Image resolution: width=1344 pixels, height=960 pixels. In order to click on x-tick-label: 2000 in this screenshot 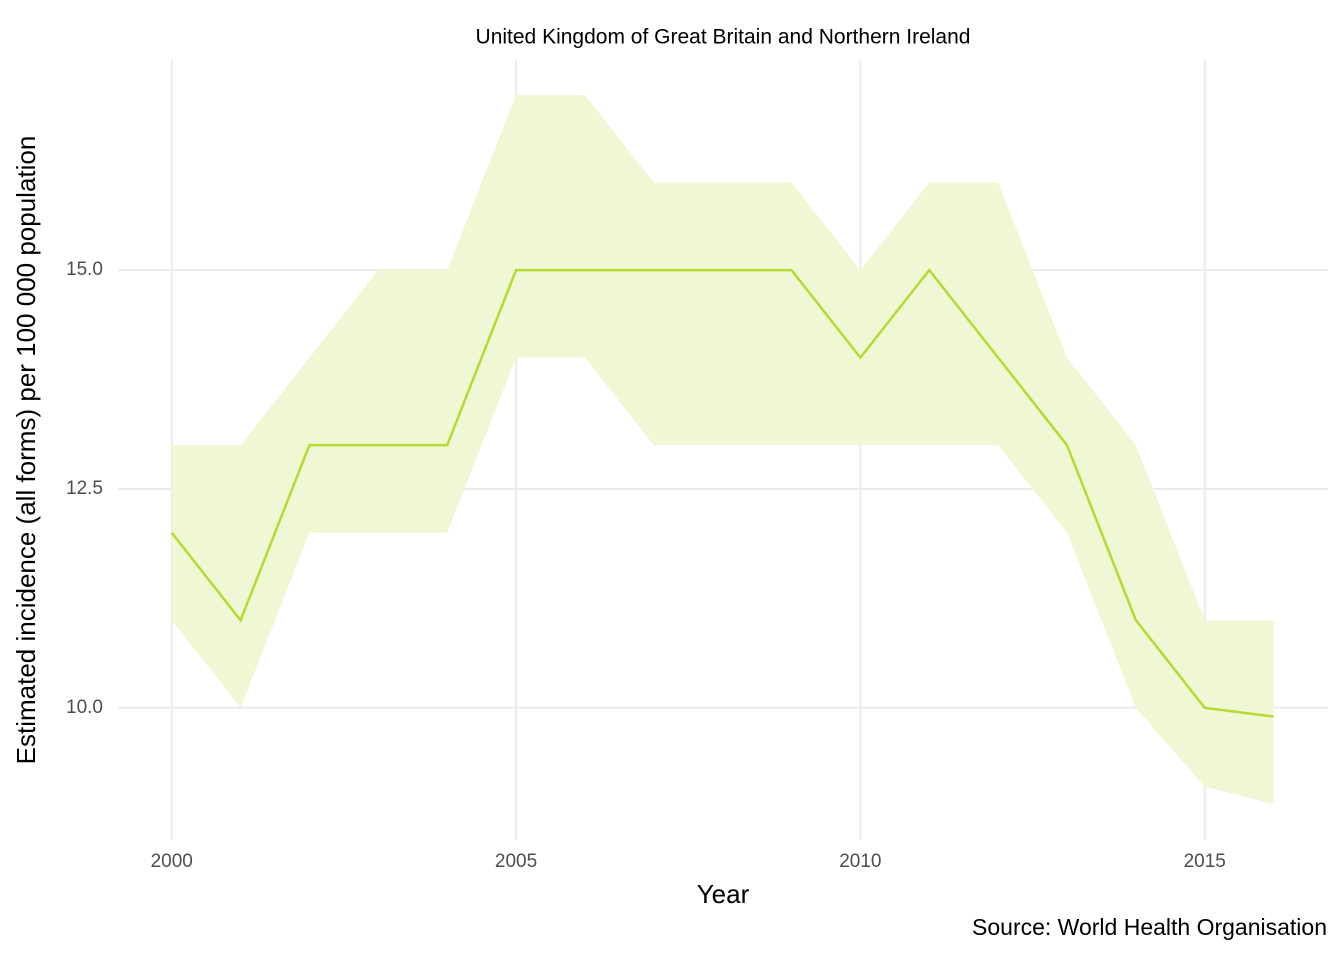, I will do `click(172, 861)`.